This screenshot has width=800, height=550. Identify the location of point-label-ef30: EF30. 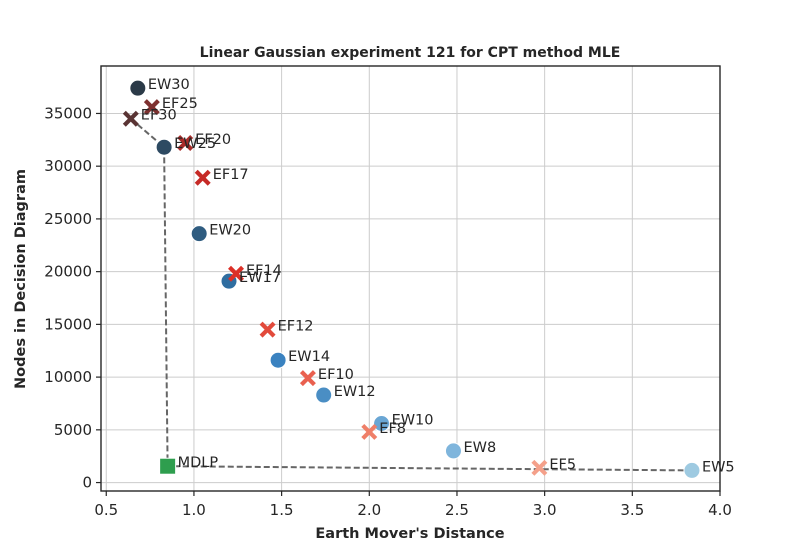
(159, 116).